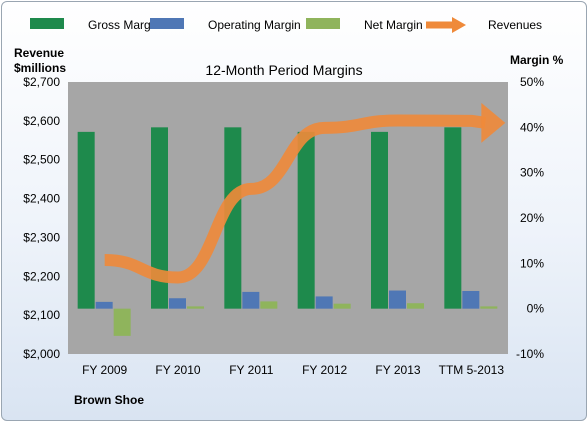  I want to click on left-axis-label-line1: Revenue, so click(39, 53).